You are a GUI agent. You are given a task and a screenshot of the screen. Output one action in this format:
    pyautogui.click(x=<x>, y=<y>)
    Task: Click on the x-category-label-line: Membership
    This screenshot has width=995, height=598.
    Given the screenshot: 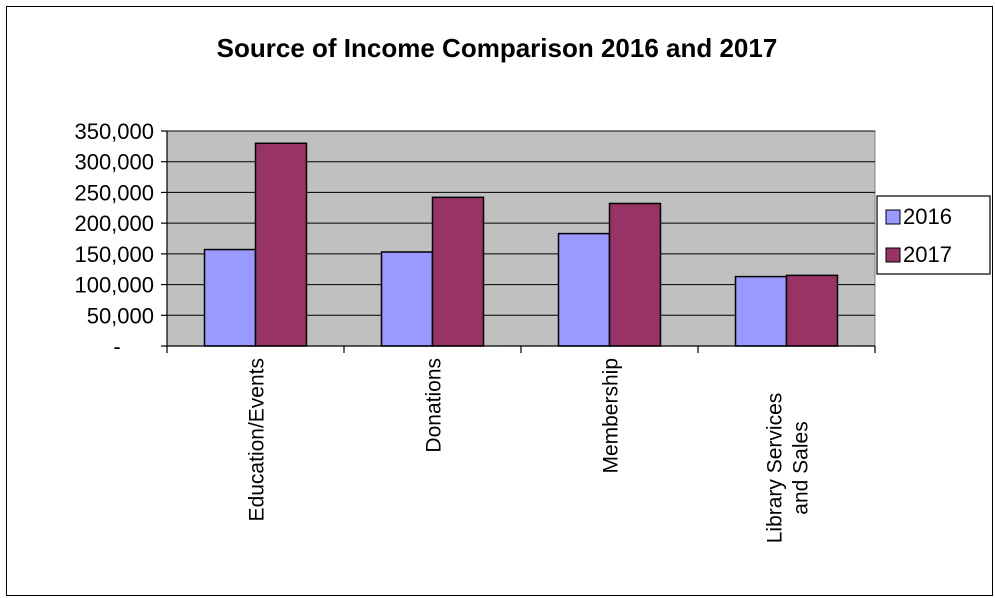 What is the action you would take?
    pyautogui.click(x=611, y=416)
    